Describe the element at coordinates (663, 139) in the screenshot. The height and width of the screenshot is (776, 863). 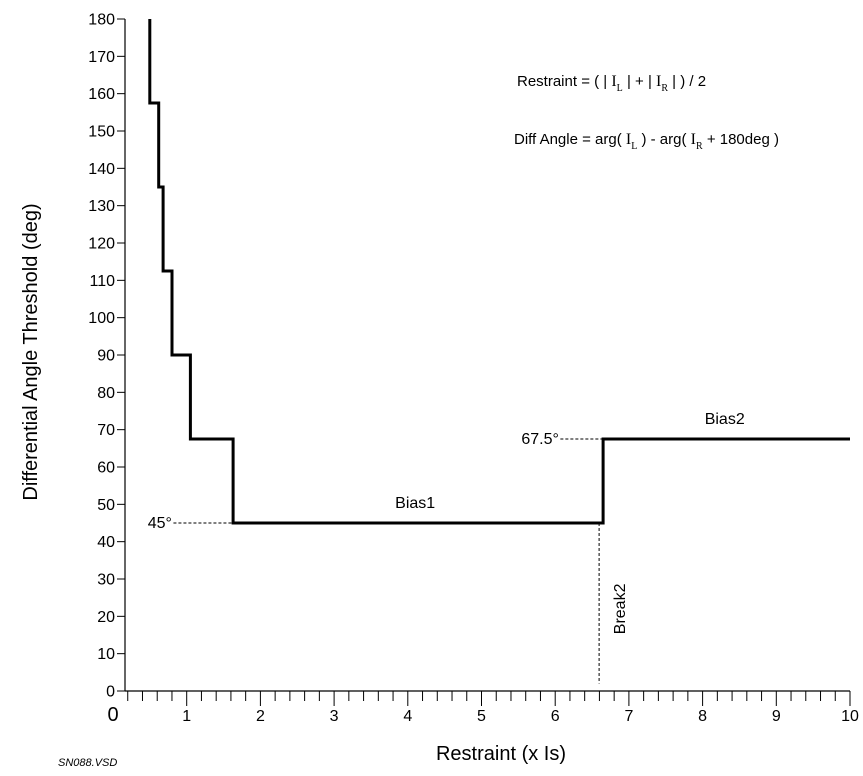
I see `diff-angle-formula-mid: ) - arg(` at that location.